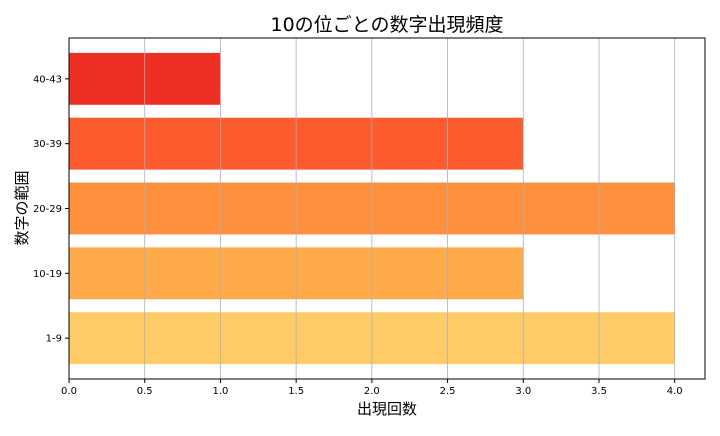 This screenshot has height=436, width=720. I want to click on x-tick-label: 4.0, so click(675, 391).